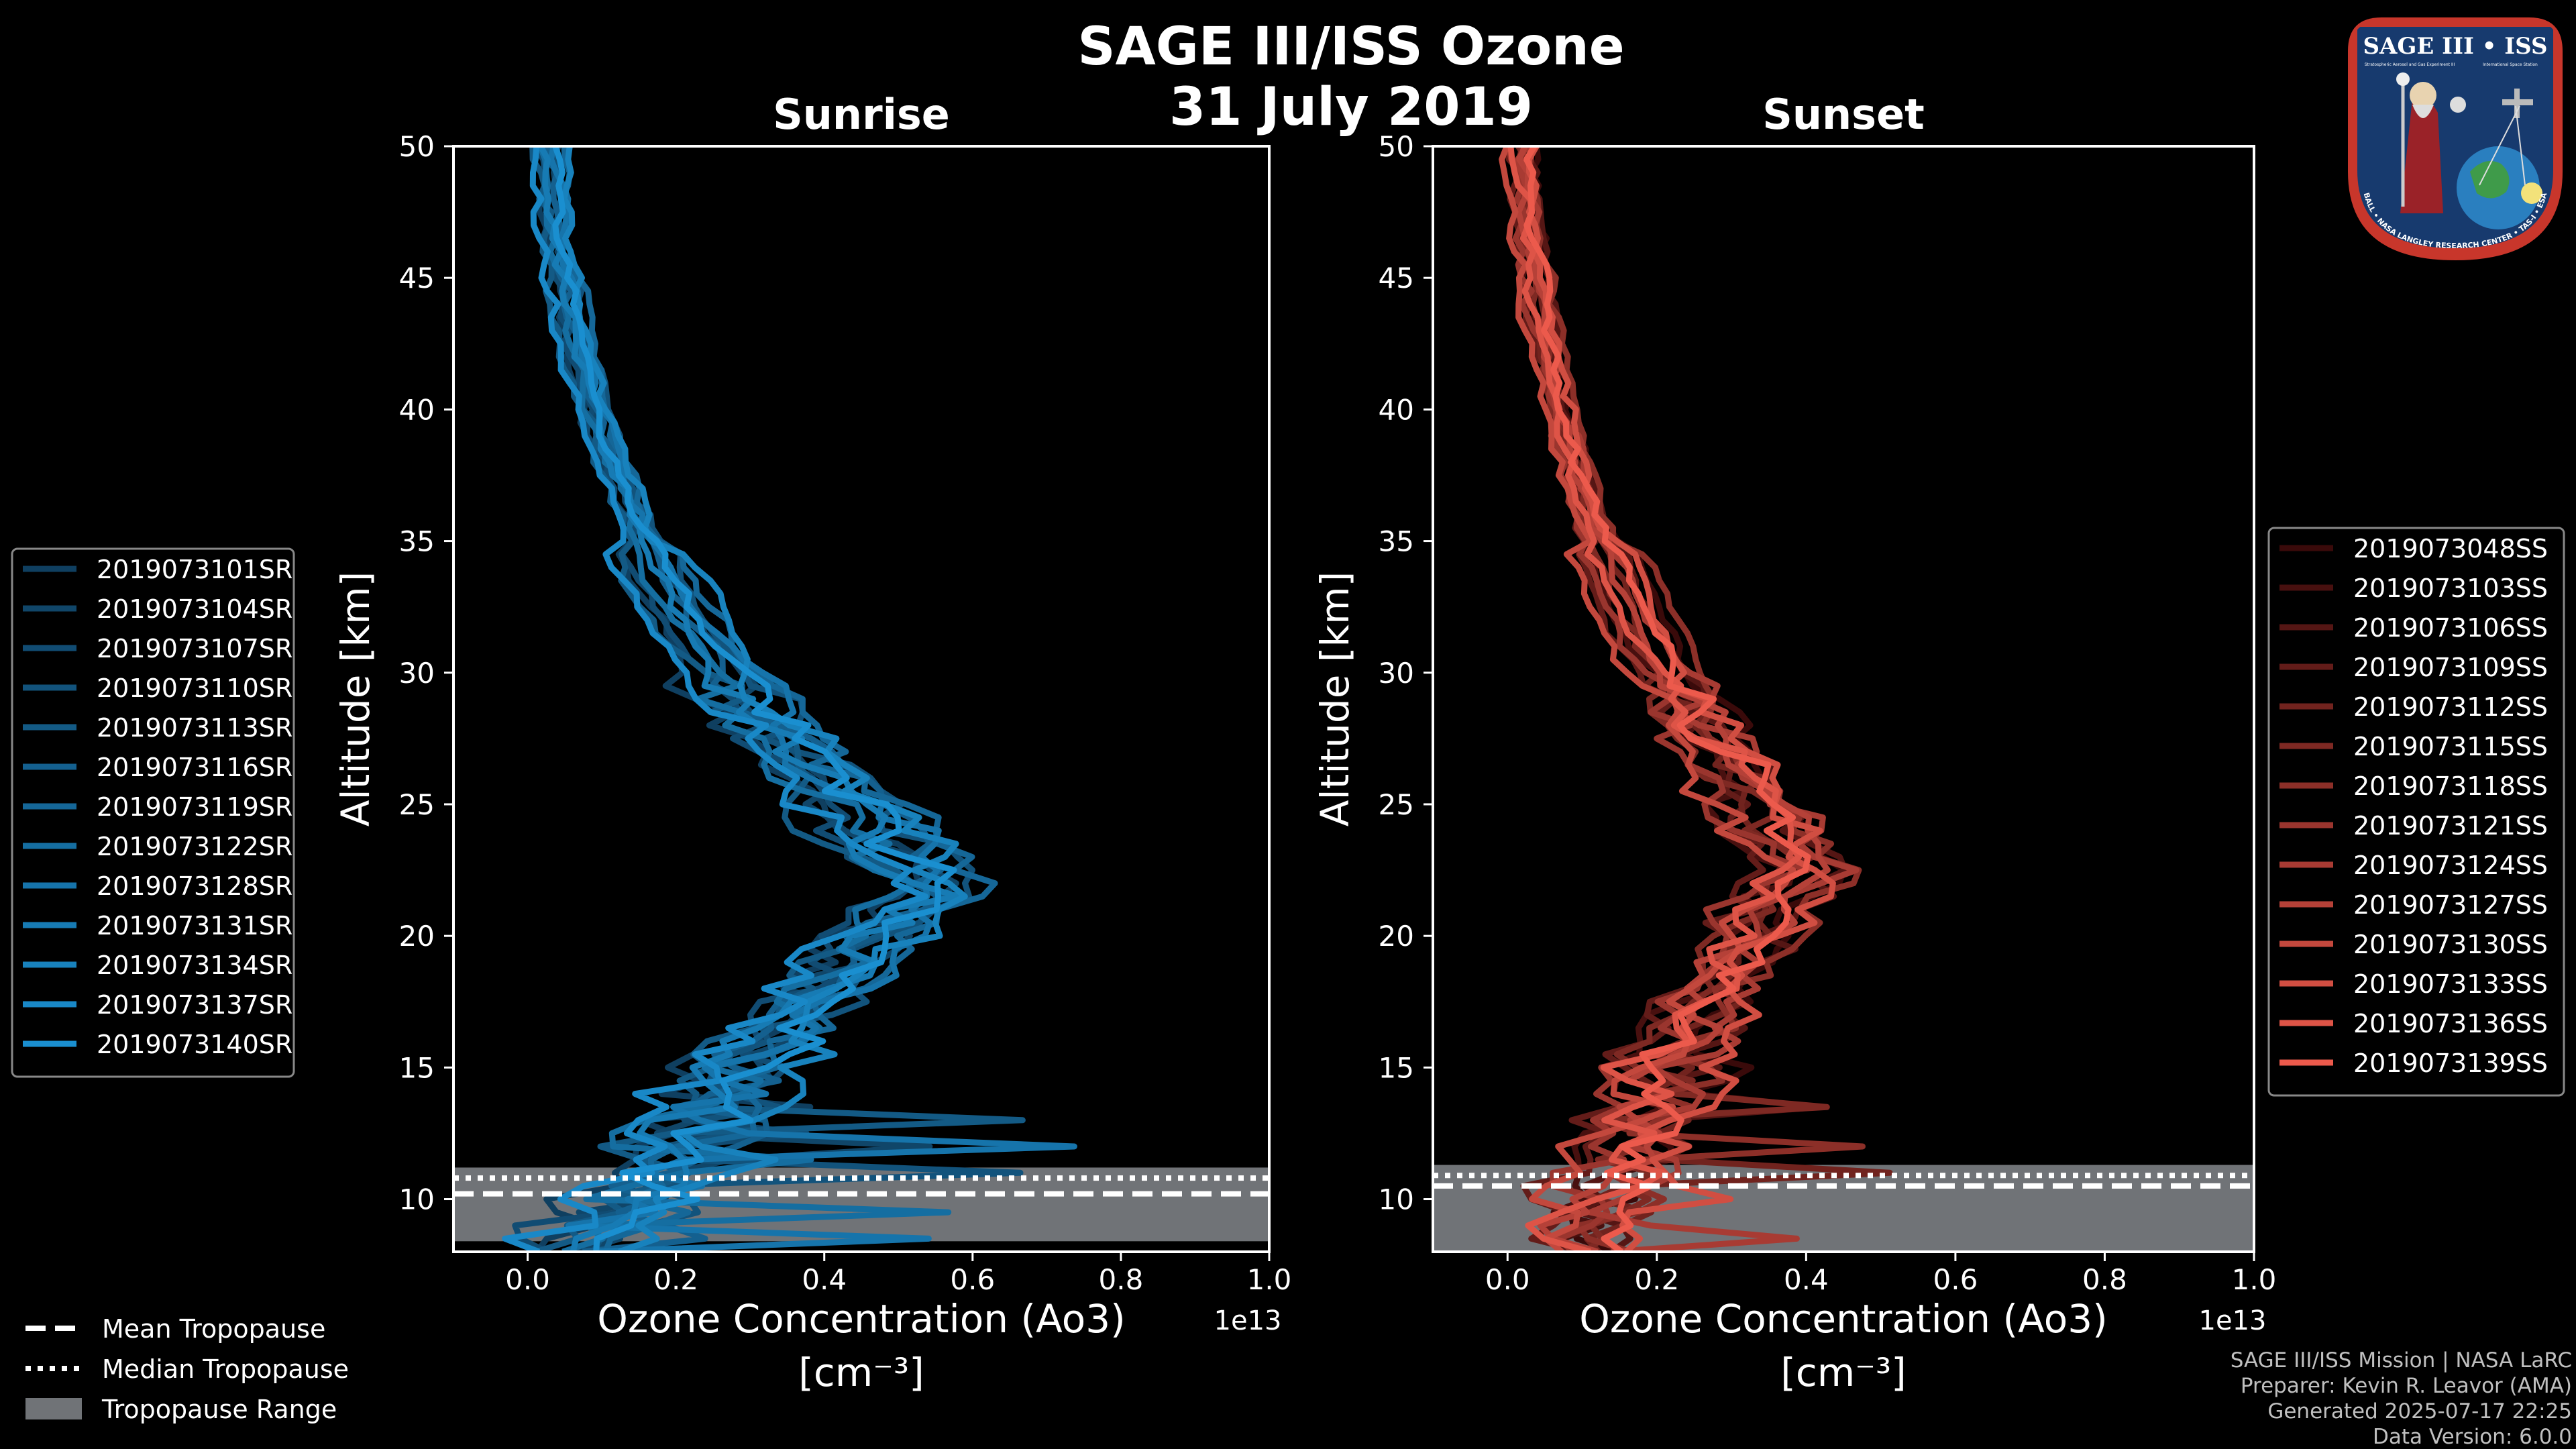 The width and height of the screenshot is (2576, 1449). Describe the element at coordinates (2450, 549) in the screenshot. I see `legend-label: 2019073048SS` at that location.